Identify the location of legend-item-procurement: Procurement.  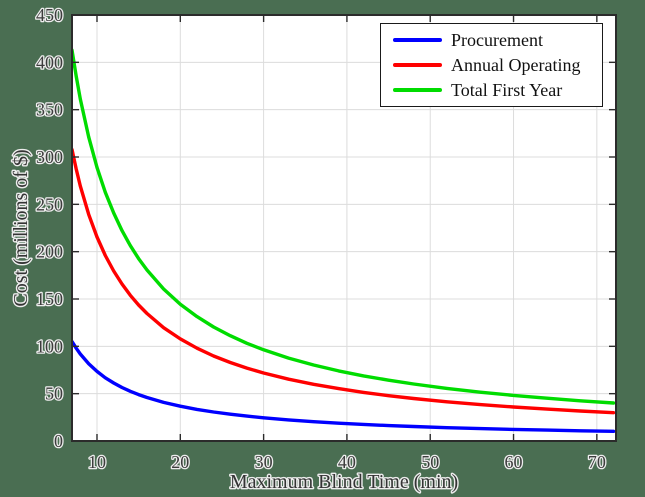
(495, 40).